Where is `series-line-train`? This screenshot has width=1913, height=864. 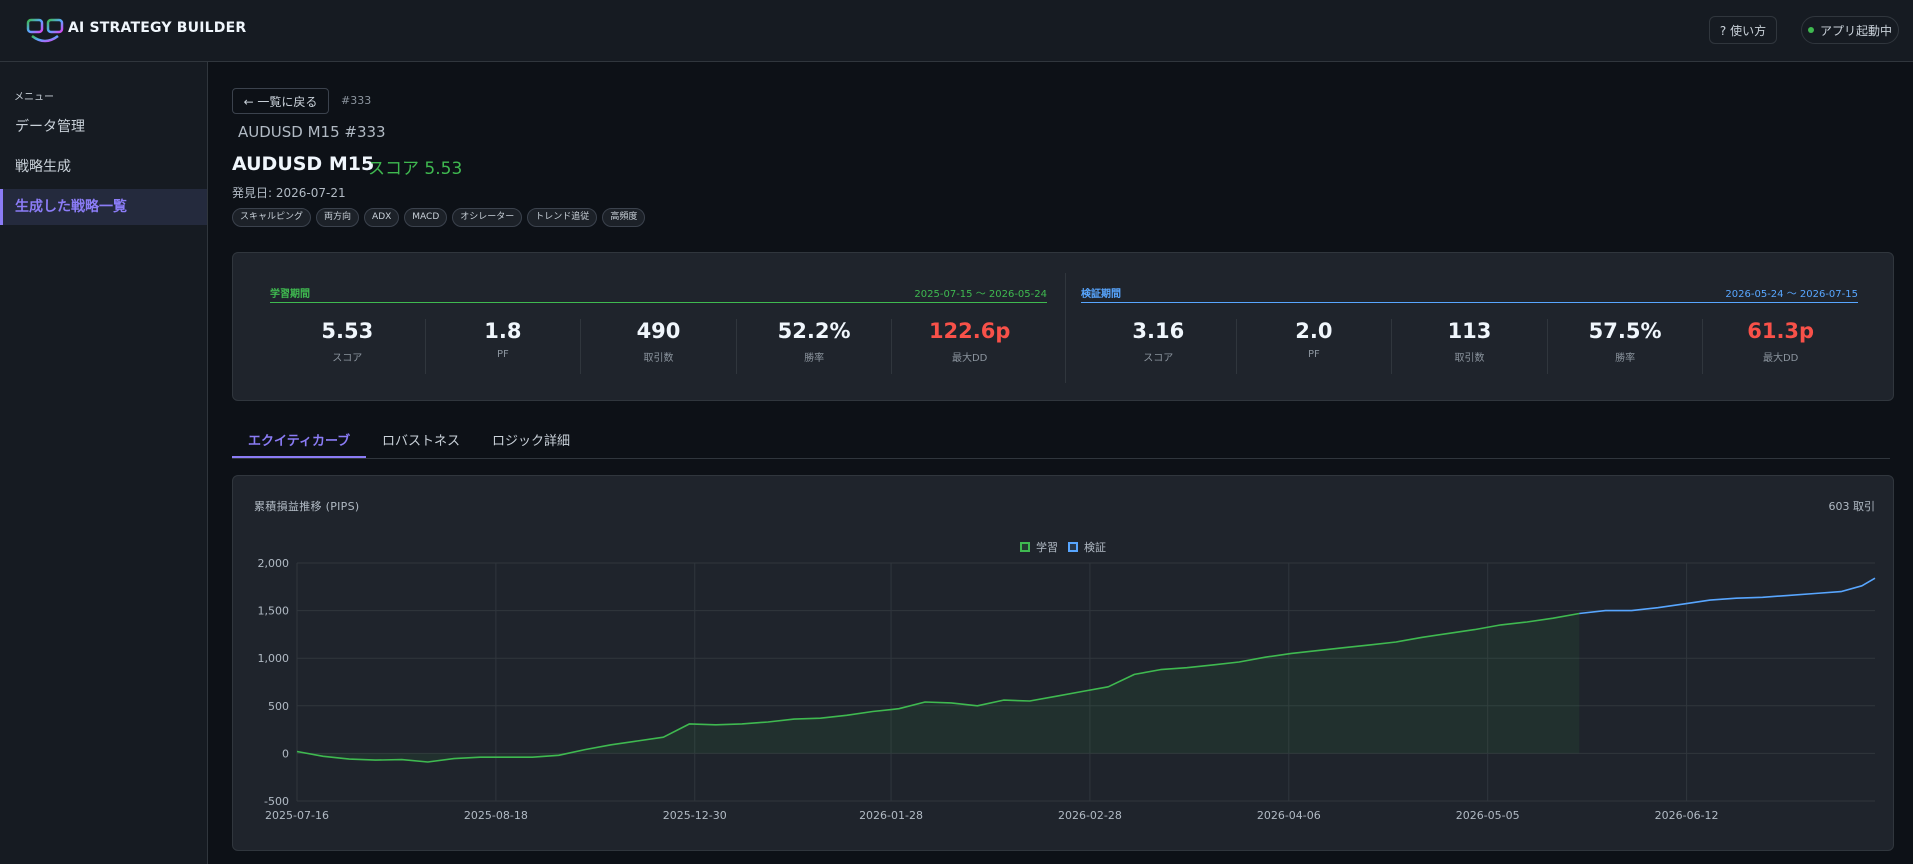
series-line-train is located at coordinates (938, 687).